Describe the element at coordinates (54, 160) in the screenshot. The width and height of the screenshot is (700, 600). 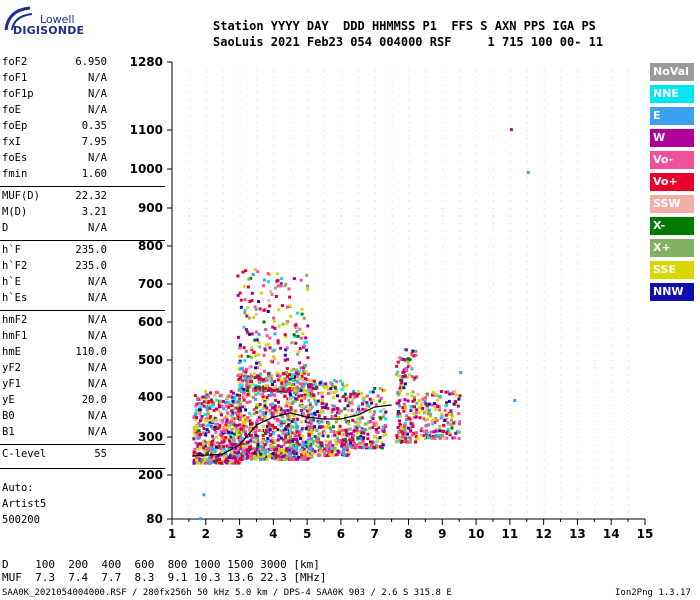
I see `param-row: foEs N/A` at that location.